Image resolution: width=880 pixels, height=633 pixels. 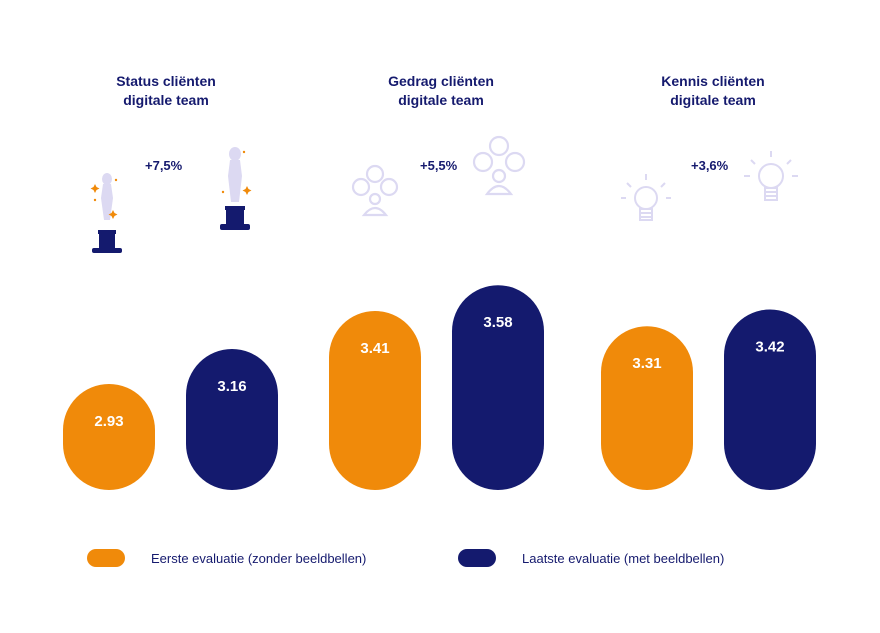 I want to click on legend-first: Eerste evaluatie (zonder beeldbellen), so click(x=226, y=558).